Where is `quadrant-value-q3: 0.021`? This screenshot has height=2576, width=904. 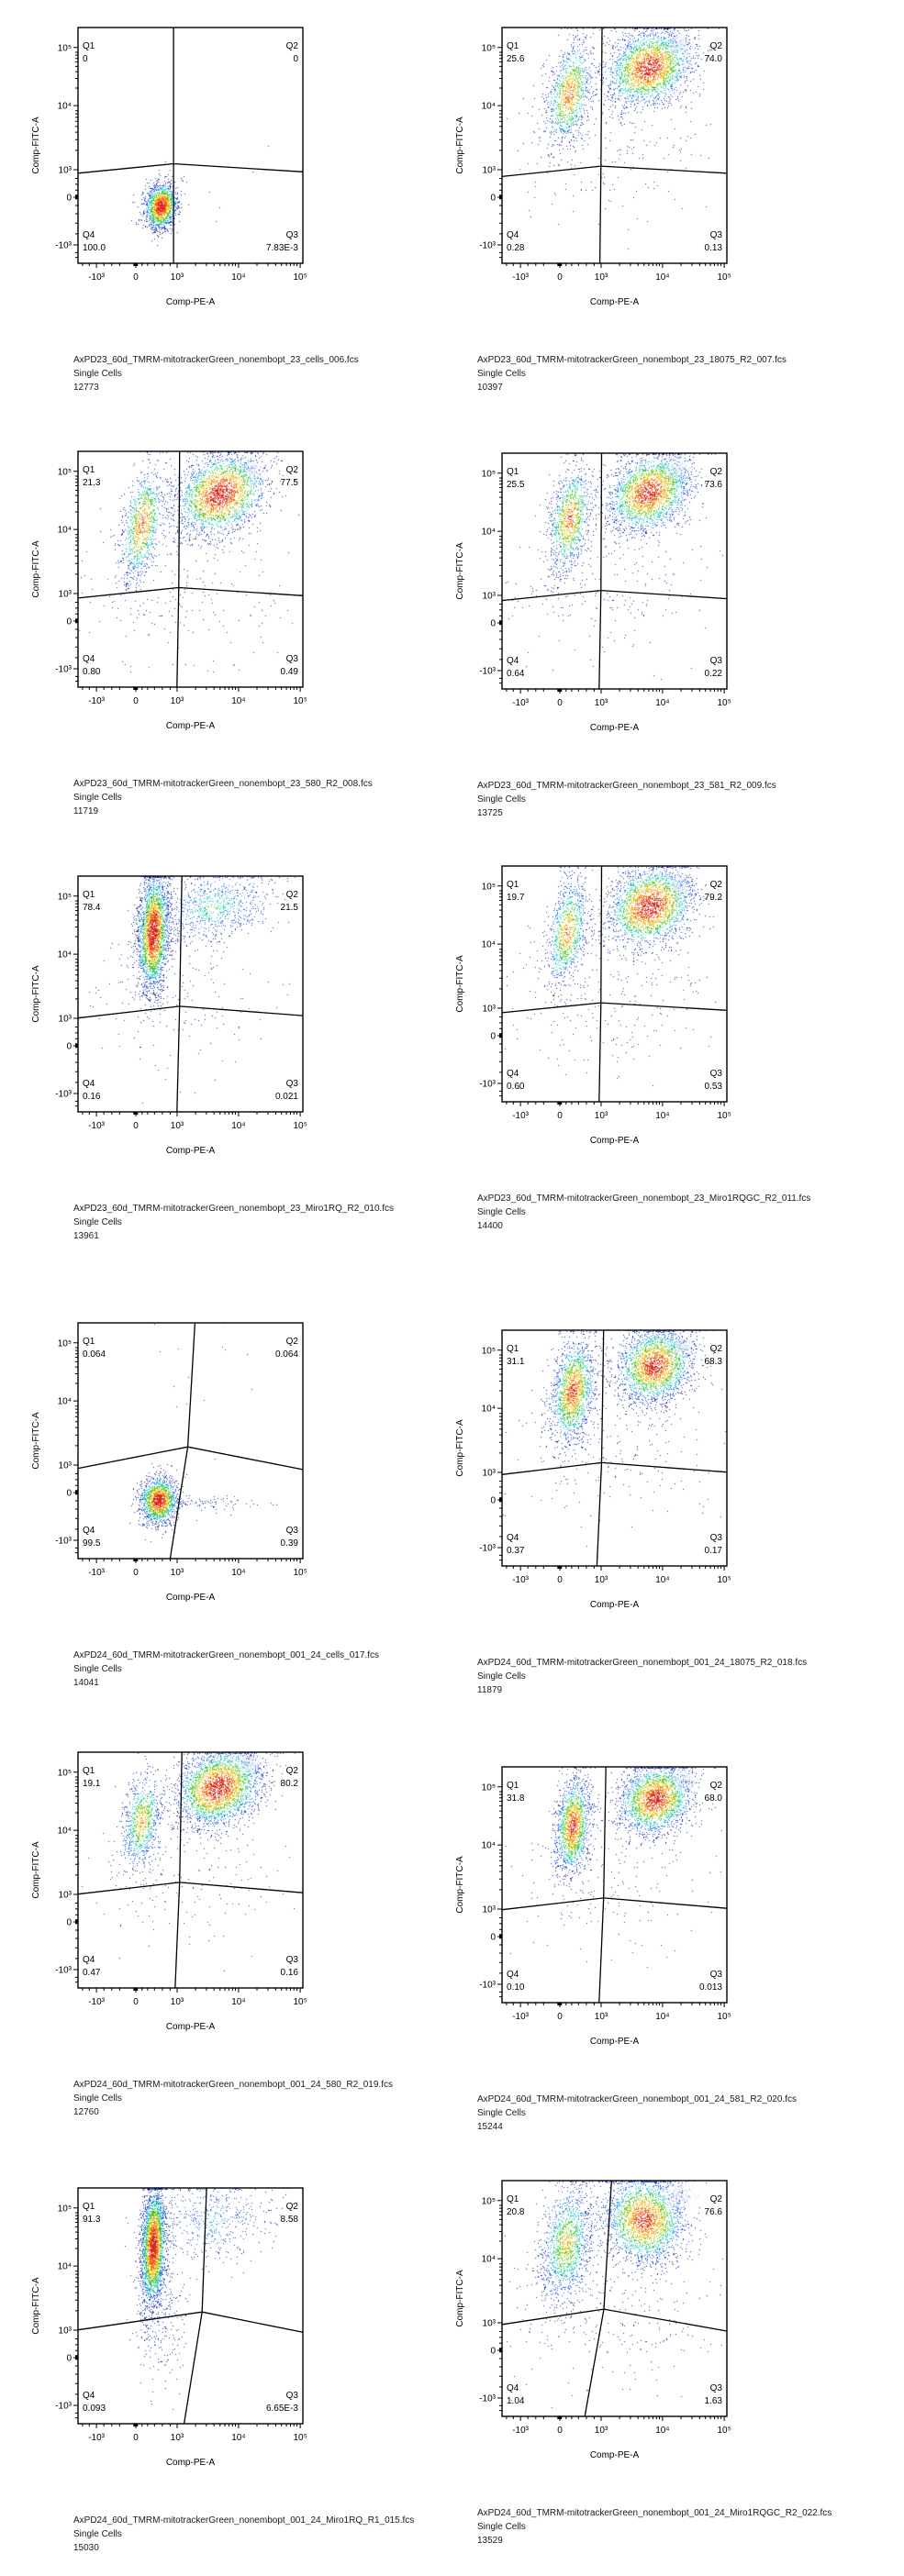 quadrant-value-q3: 0.021 is located at coordinates (286, 1097).